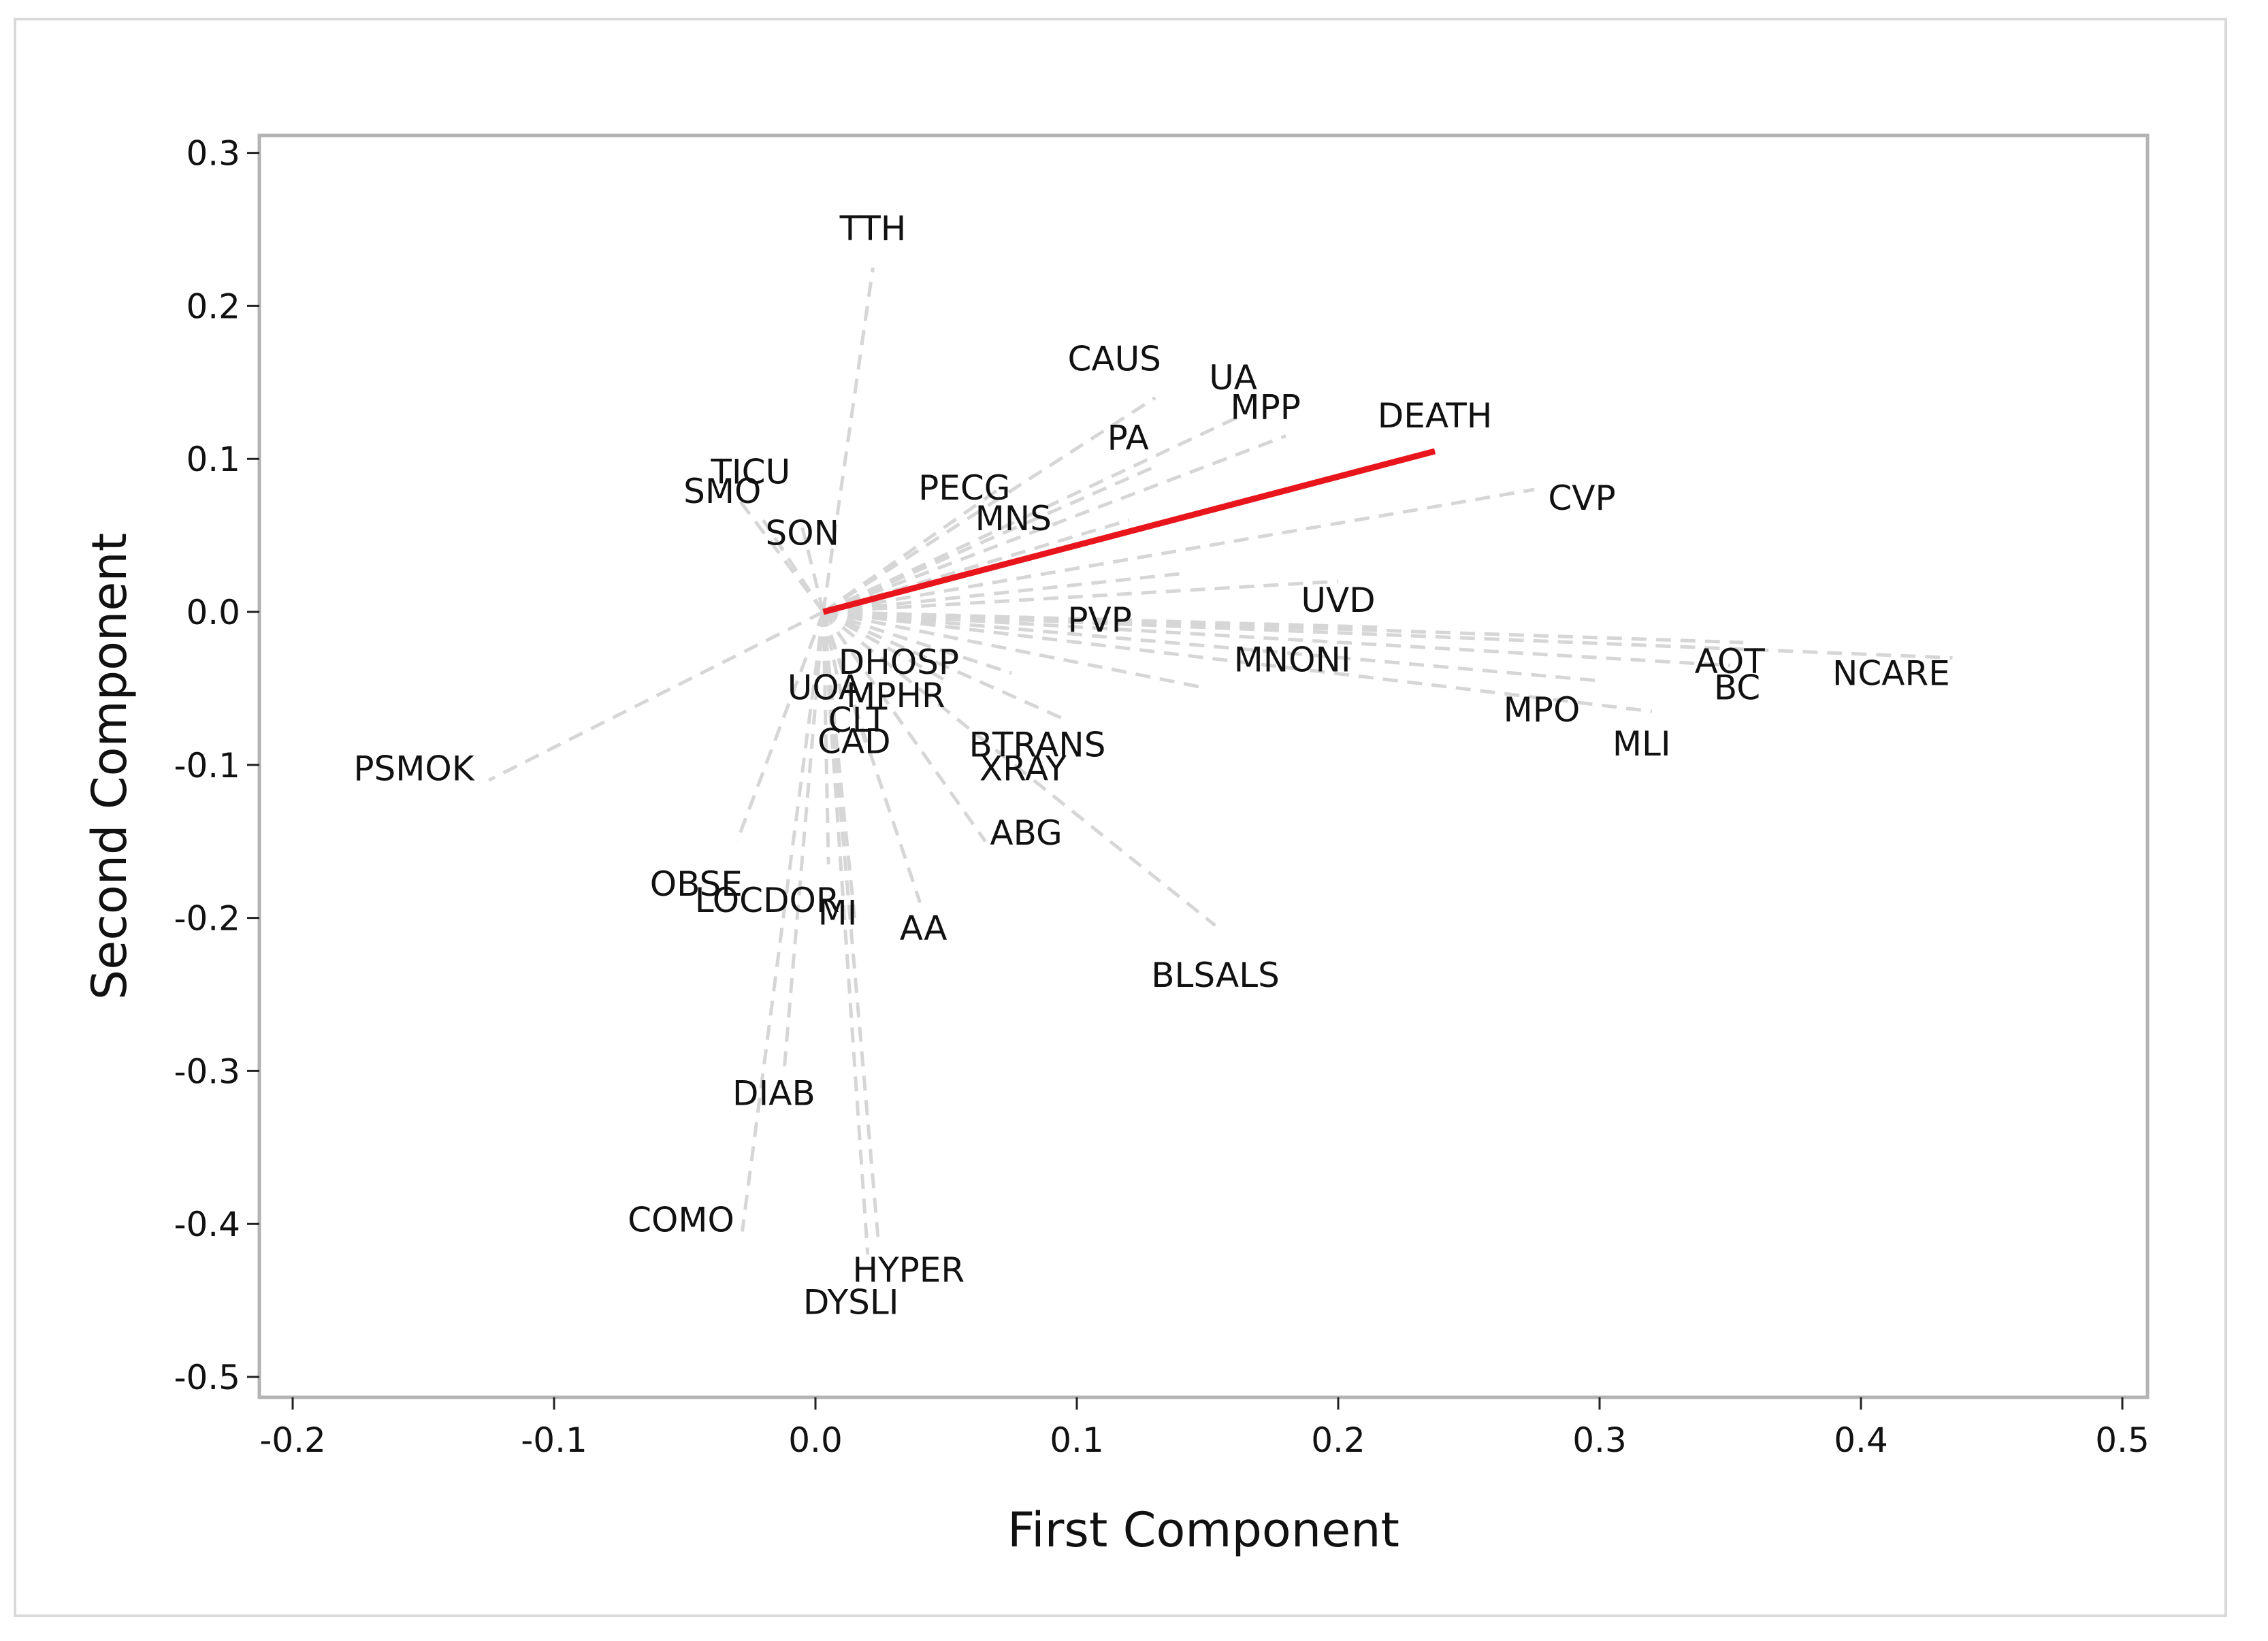 Image resolution: width=2268 pixels, height=1641 pixels. I want to click on loading-line-pvp, so click(1003, 593).